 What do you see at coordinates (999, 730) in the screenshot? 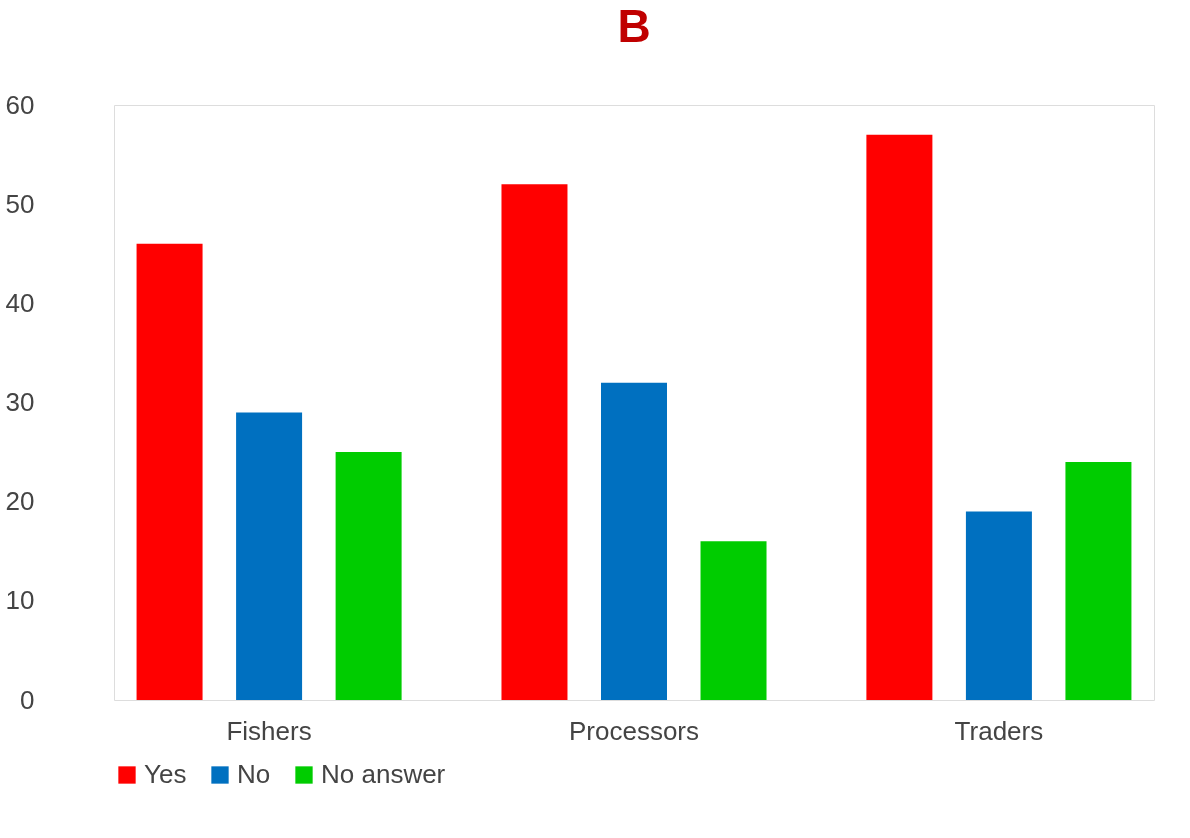
I see `x-tick-label: Traders` at bounding box center [999, 730].